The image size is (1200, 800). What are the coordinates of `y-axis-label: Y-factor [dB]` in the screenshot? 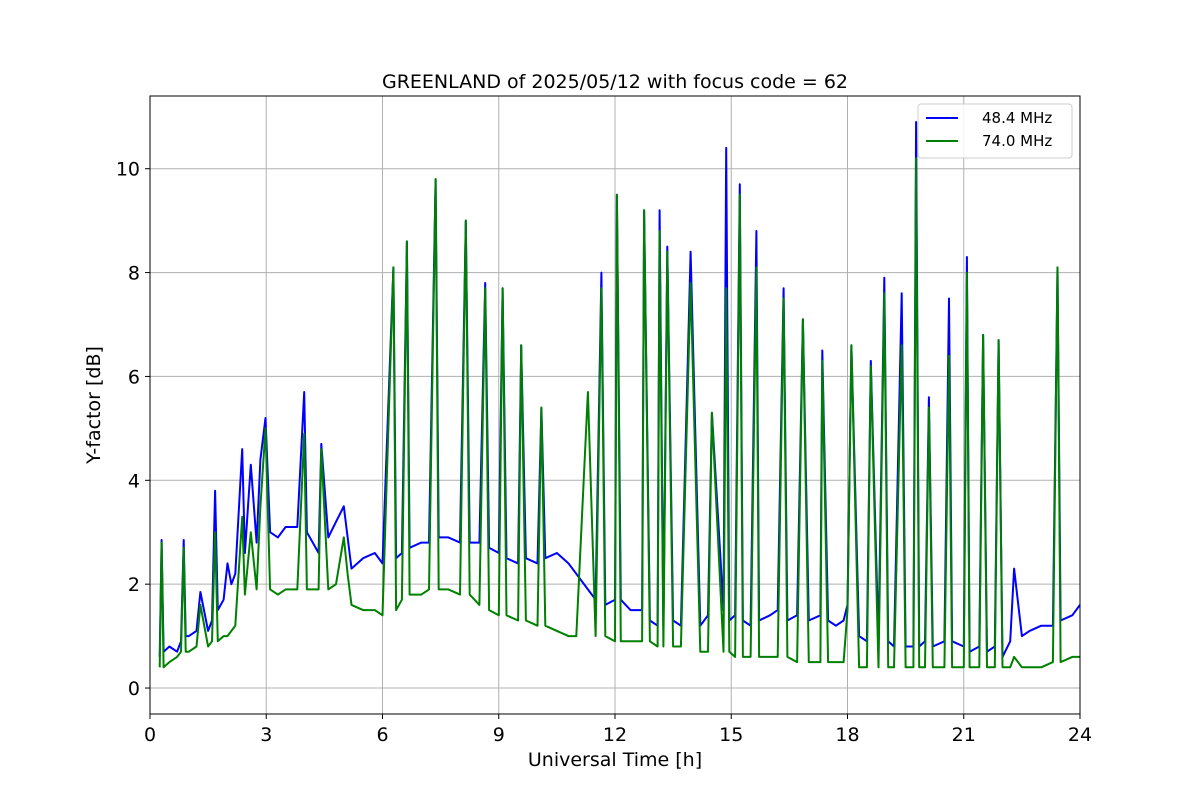 It's located at (94, 405).